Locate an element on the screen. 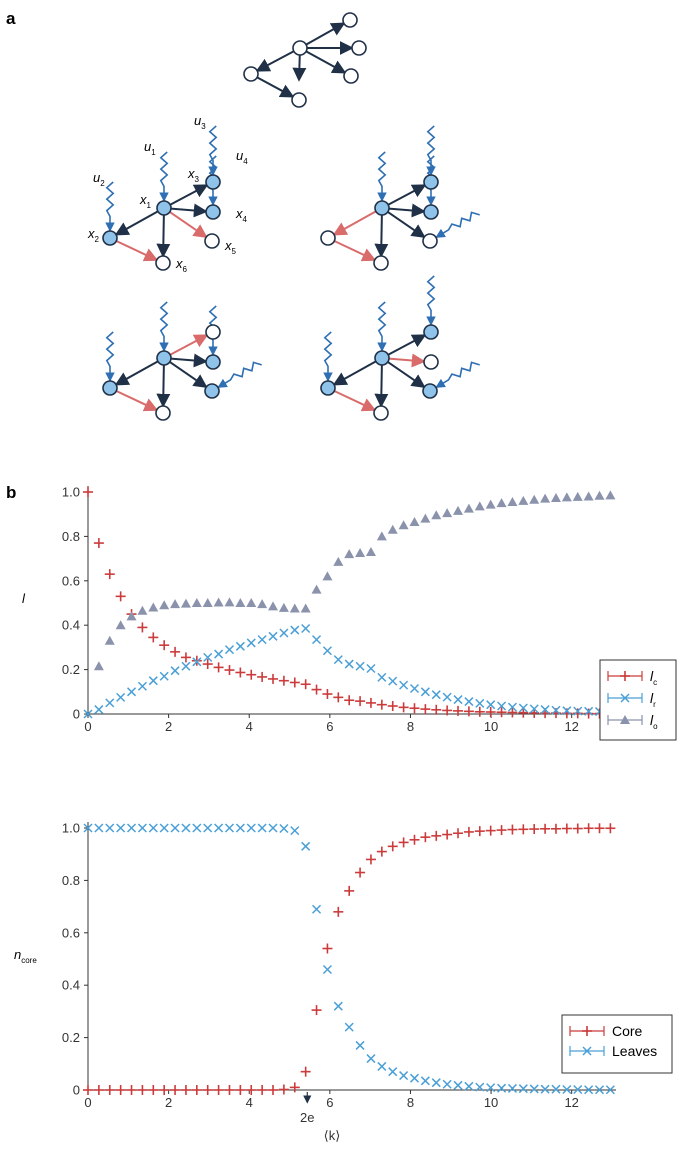  node-x1 is located at coordinates (164, 358).